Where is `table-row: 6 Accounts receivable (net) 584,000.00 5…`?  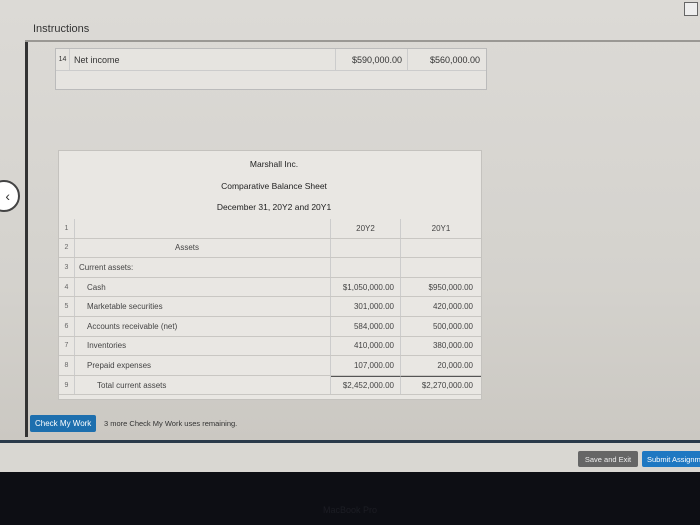
table-row: 6 Accounts receivable (net) 584,000.00 5… is located at coordinates (270, 326).